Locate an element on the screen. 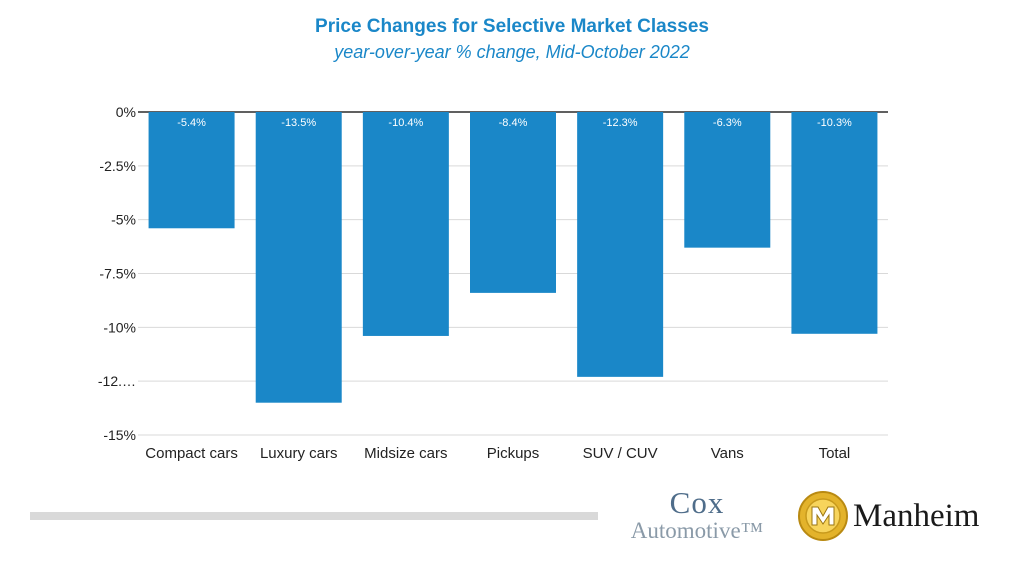 Image resolution: width=1024 pixels, height=562 pixels. manheim-logo: Manheim is located at coordinates (902, 517).